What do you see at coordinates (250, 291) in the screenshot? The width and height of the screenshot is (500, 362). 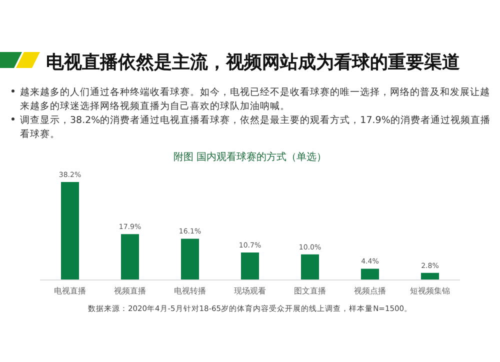 I see `x-tick-label: 现场观看` at bounding box center [250, 291].